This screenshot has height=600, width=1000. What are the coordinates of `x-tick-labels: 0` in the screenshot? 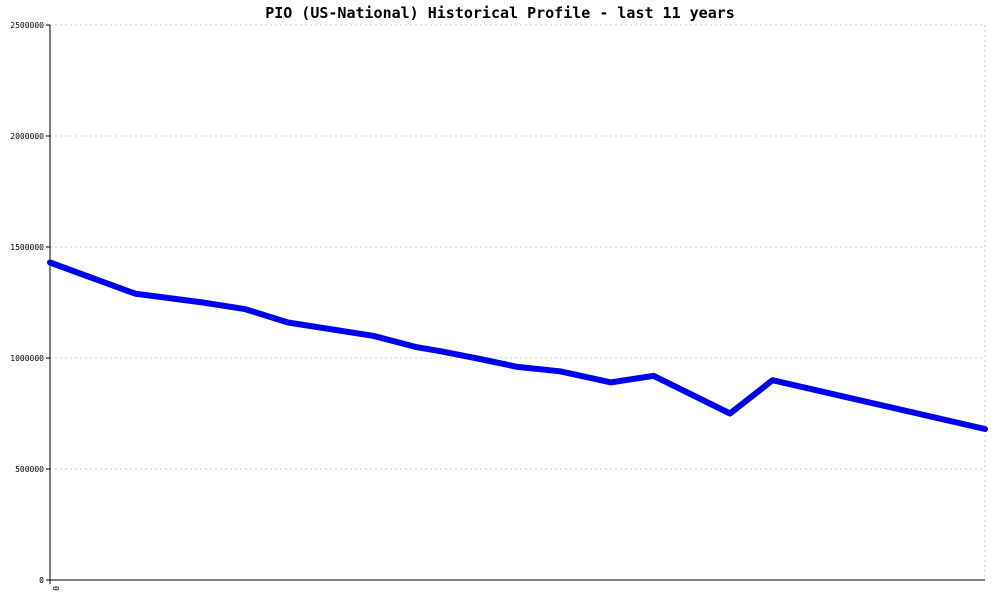 It's located at (55, 588).